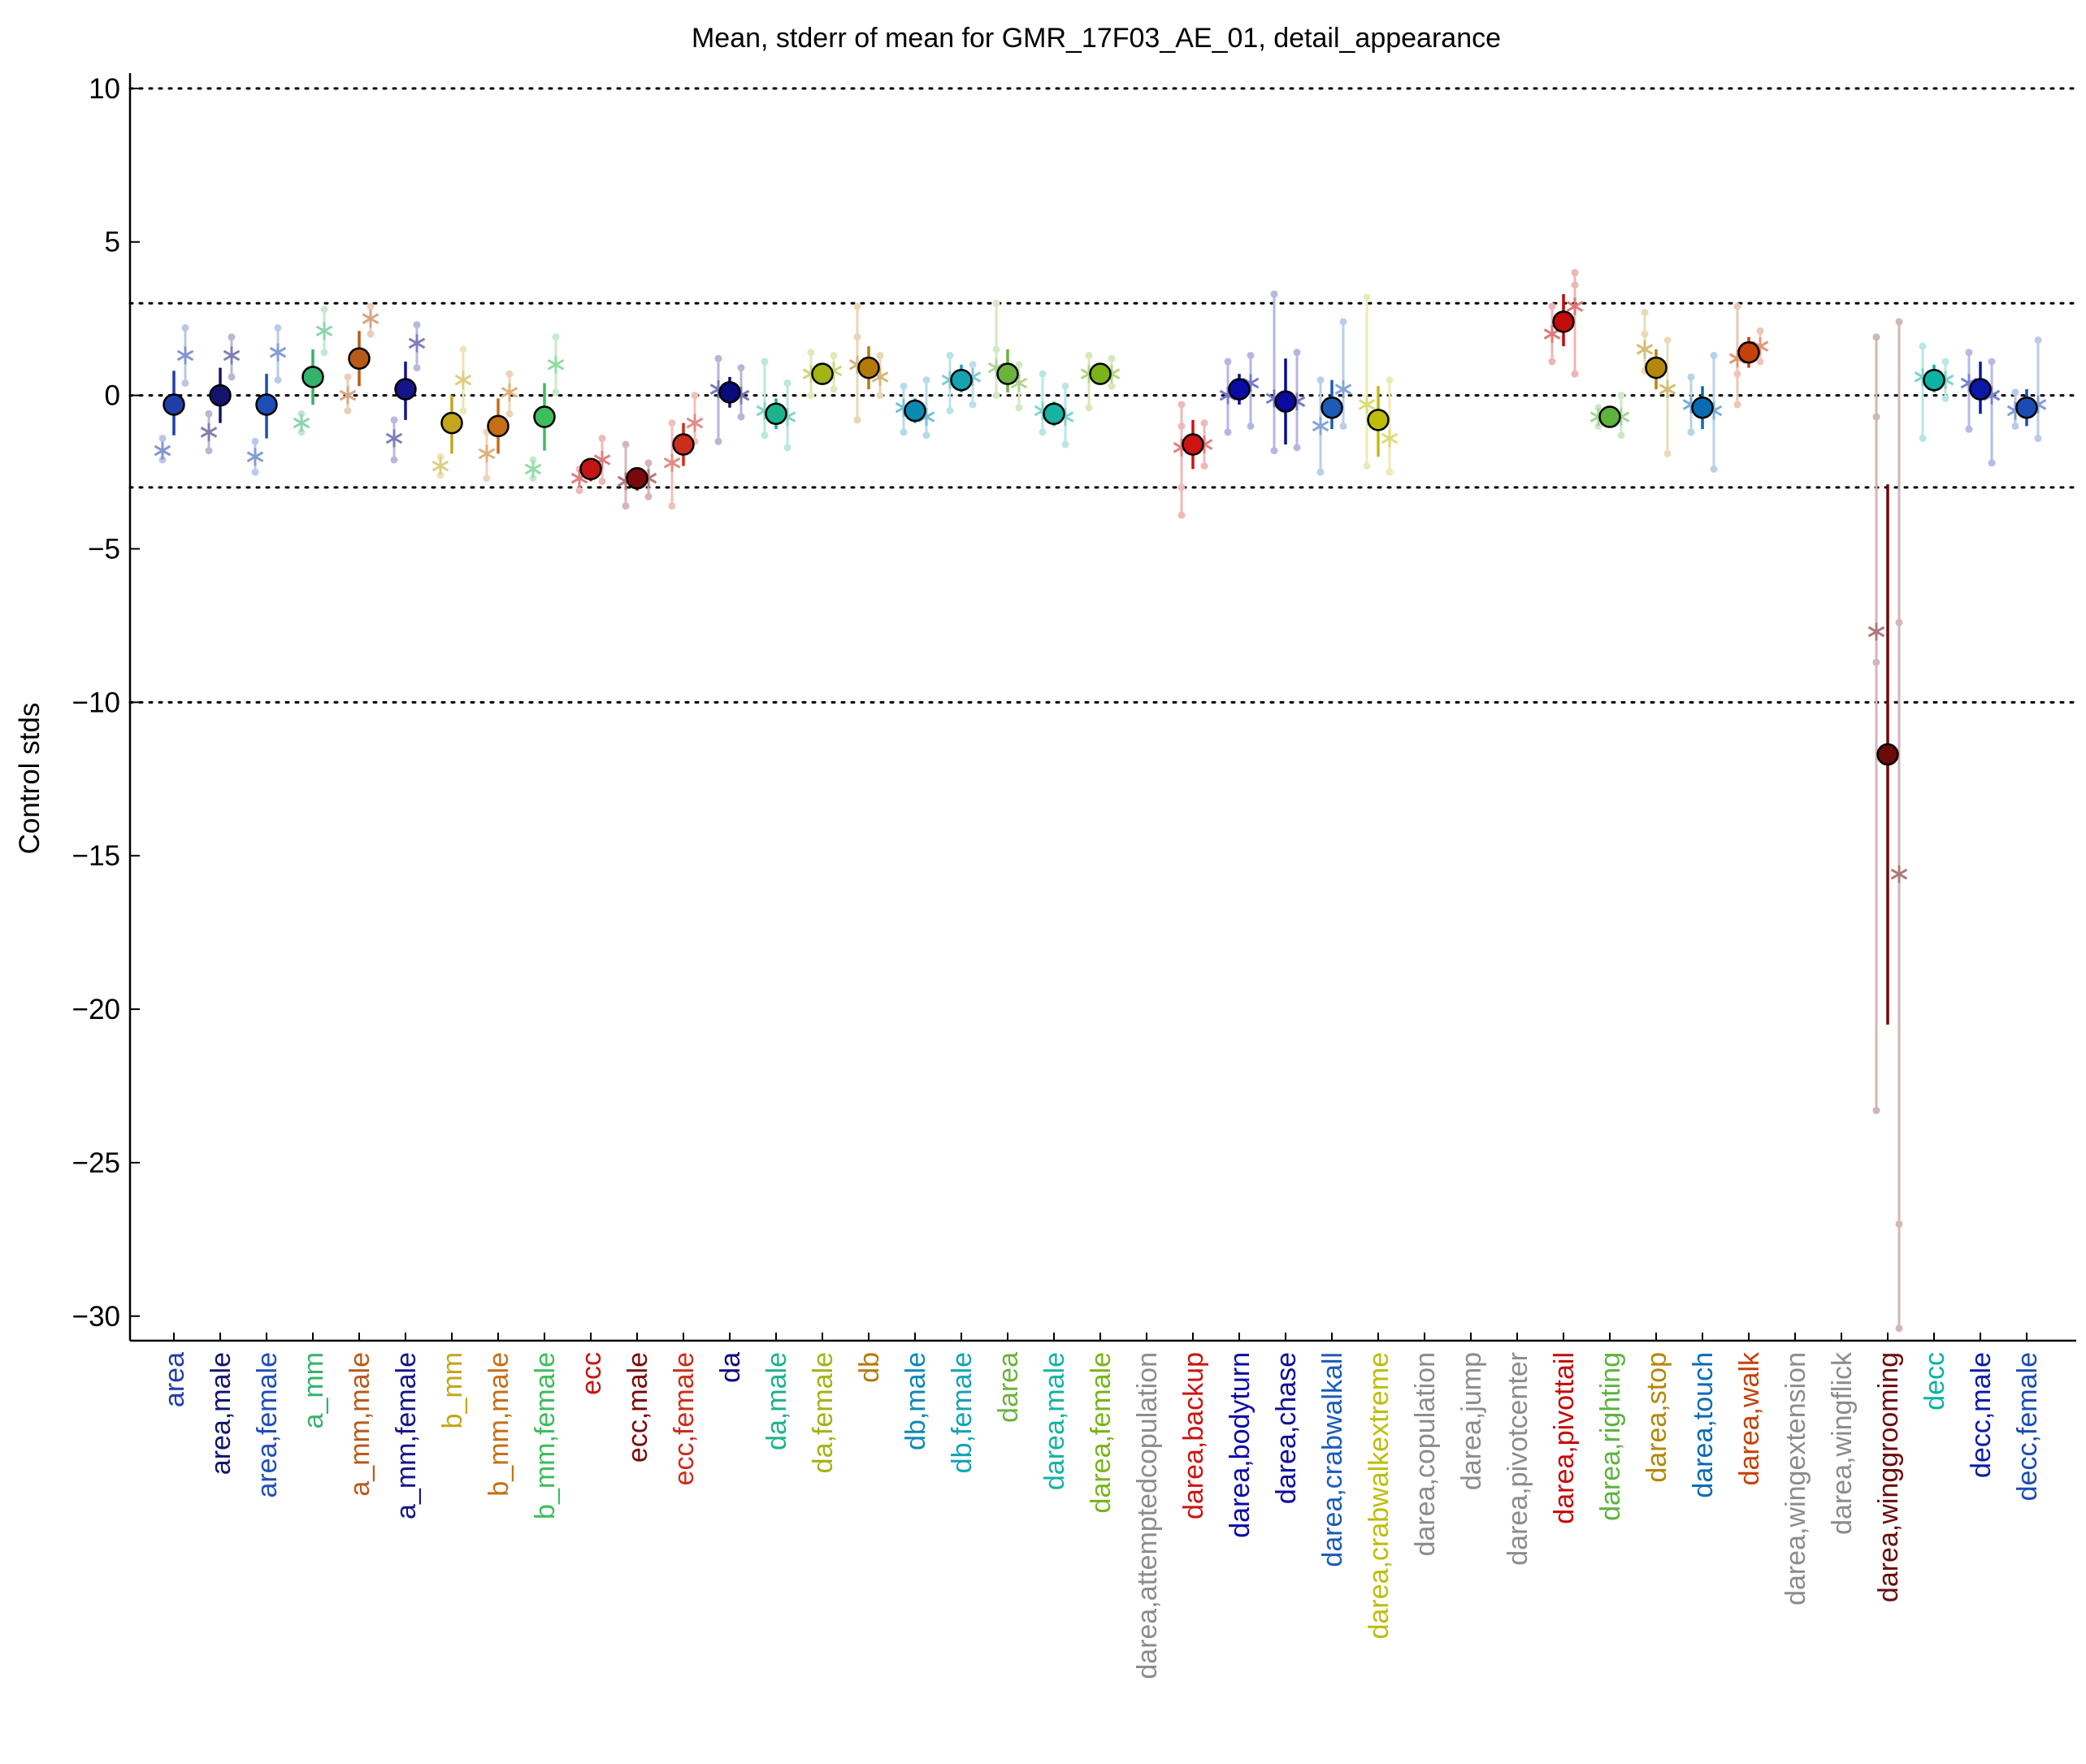 This screenshot has width=2086, height=1764. What do you see at coordinates (1008, 1387) in the screenshot?
I see `x-tick-label: darea` at bounding box center [1008, 1387].